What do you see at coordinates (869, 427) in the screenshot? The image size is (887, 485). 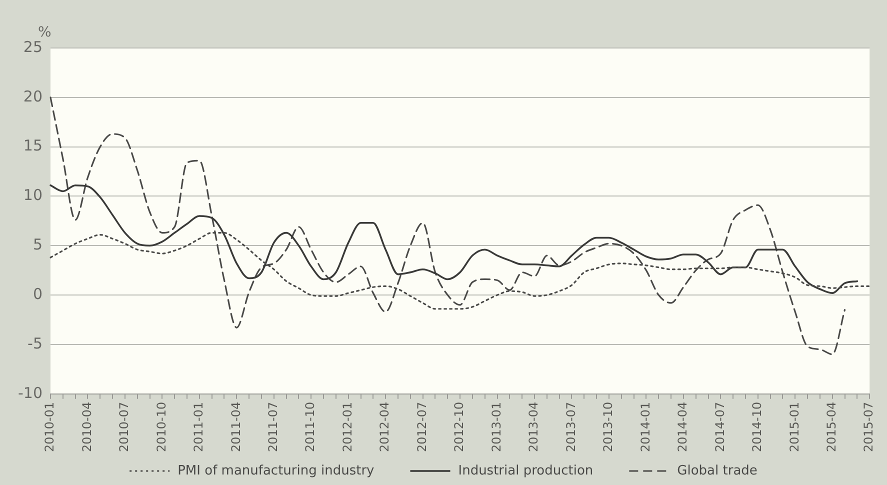 I see `x-tick-label: 2015-07` at bounding box center [869, 427].